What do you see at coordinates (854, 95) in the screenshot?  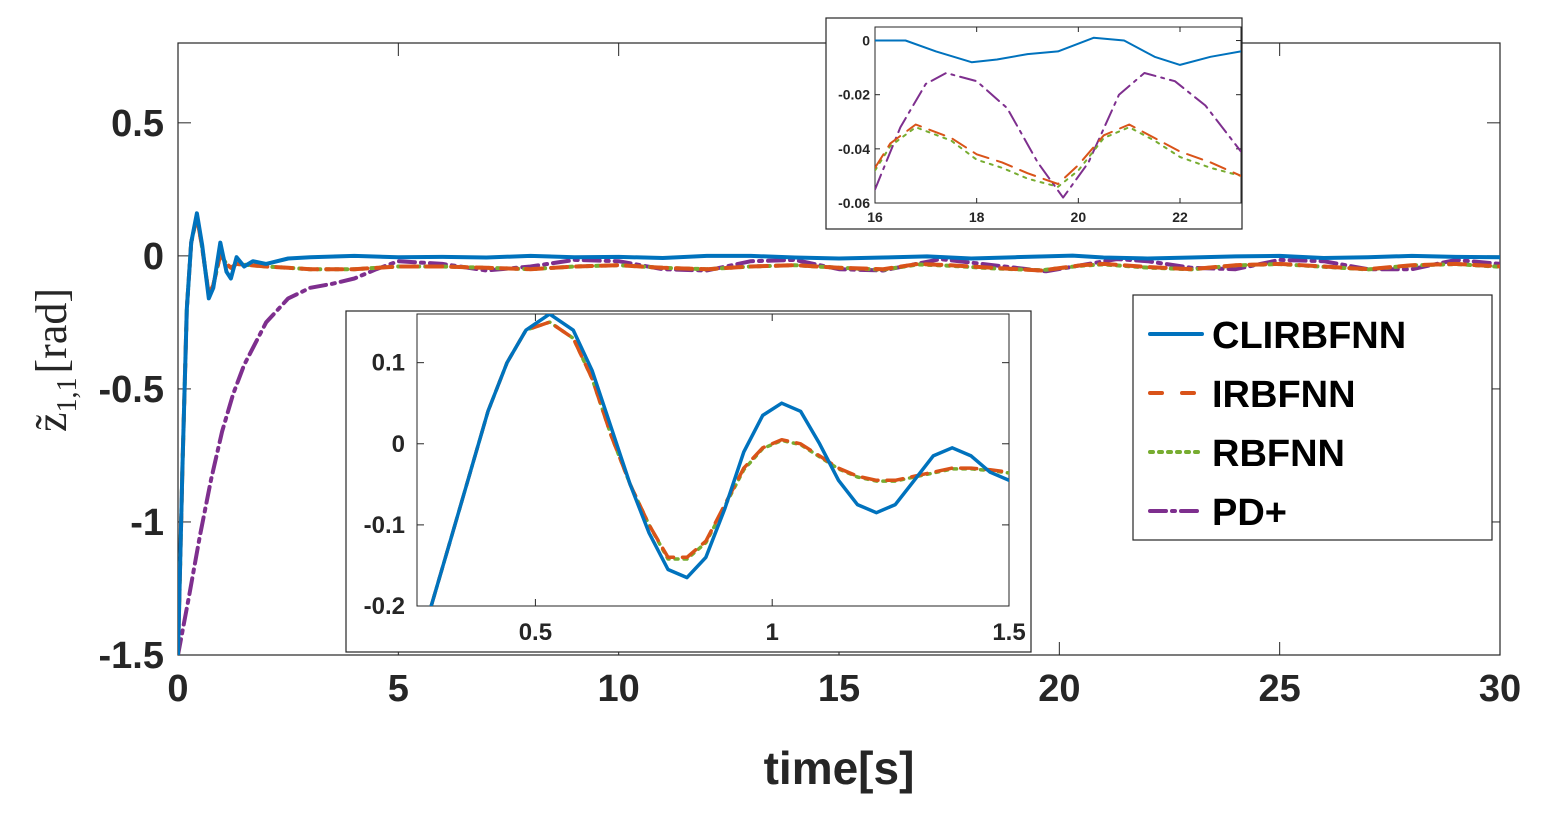 I see `y-tick-label: -0.02` at bounding box center [854, 95].